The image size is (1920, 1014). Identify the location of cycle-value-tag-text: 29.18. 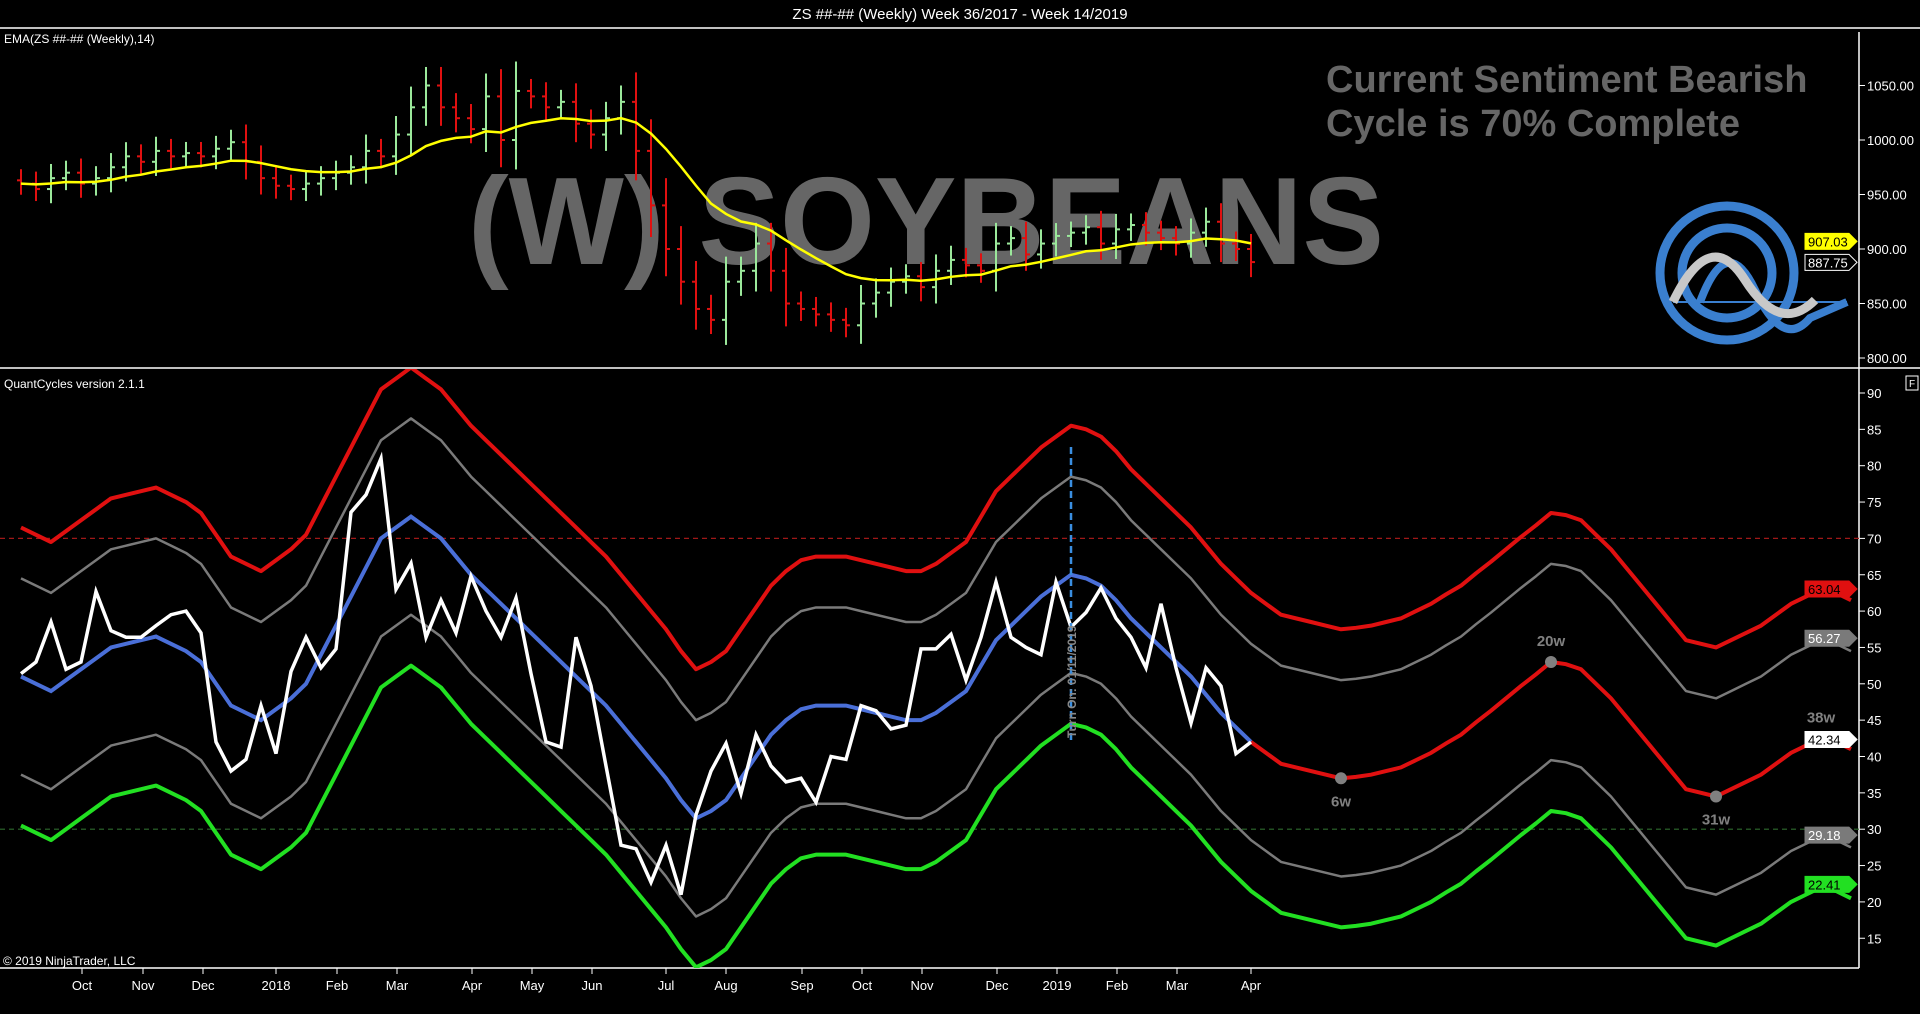
(1824, 835).